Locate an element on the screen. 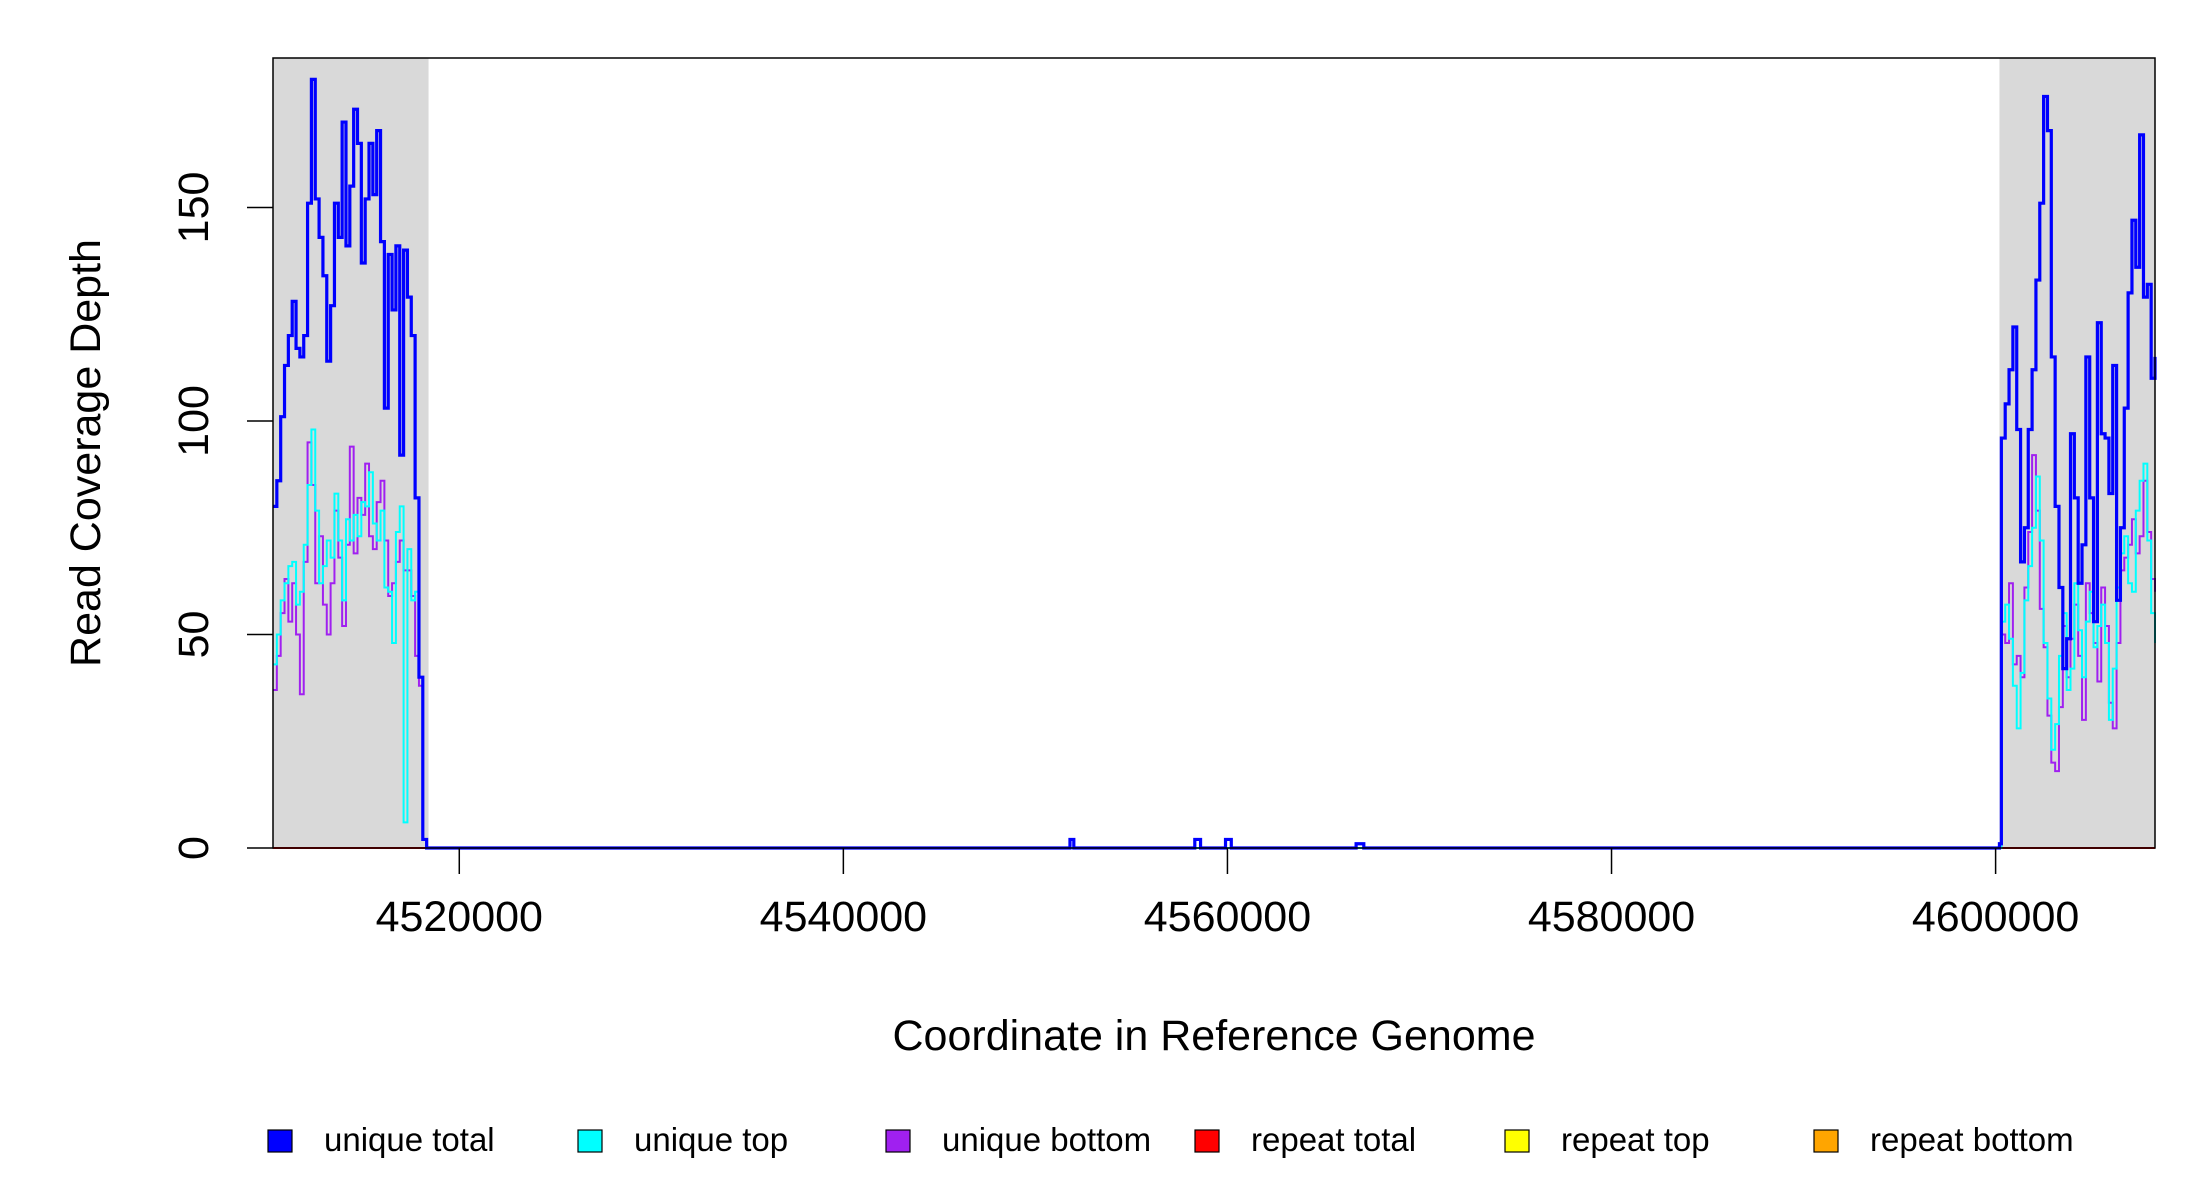 The image size is (2200, 1200). legend-label: unique bottom is located at coordinates (1046, 1139).